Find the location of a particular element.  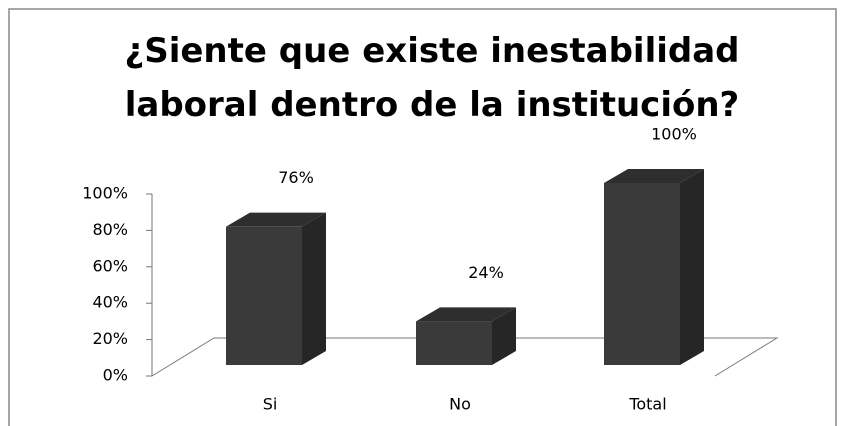

x-tick-label: No is located at coordinates (460, 404).